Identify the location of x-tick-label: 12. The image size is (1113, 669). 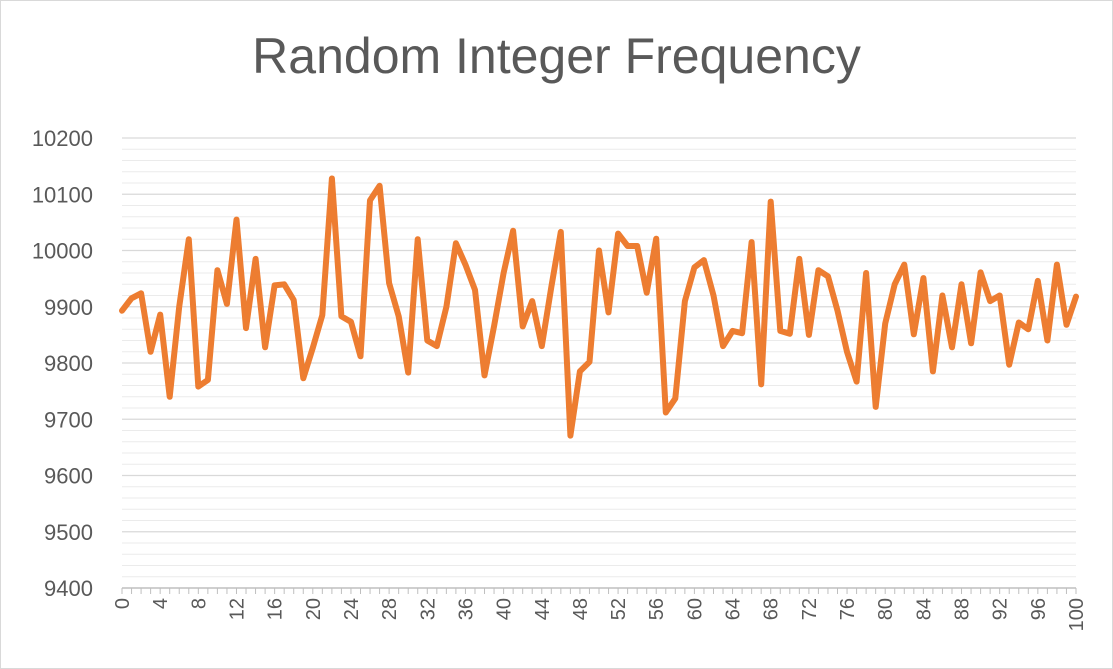
(237, 609).